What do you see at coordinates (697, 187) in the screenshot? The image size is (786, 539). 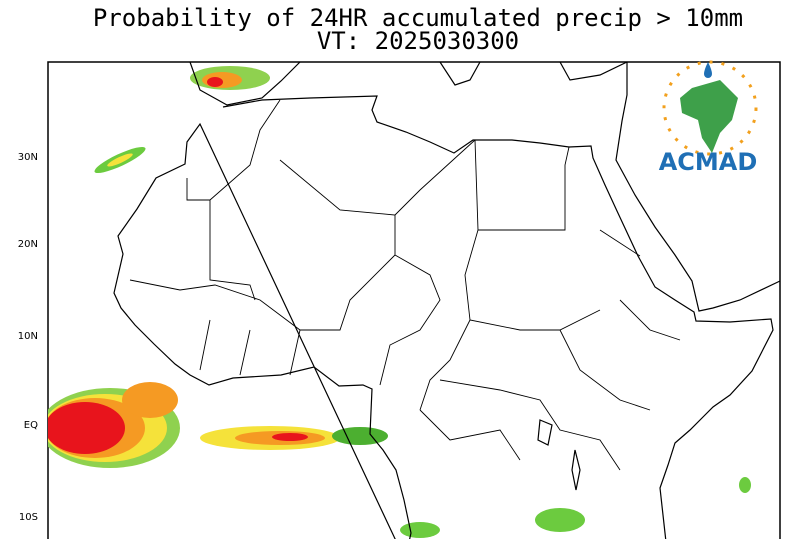 I see `arabia-coast` at bounding box center [697, 187].